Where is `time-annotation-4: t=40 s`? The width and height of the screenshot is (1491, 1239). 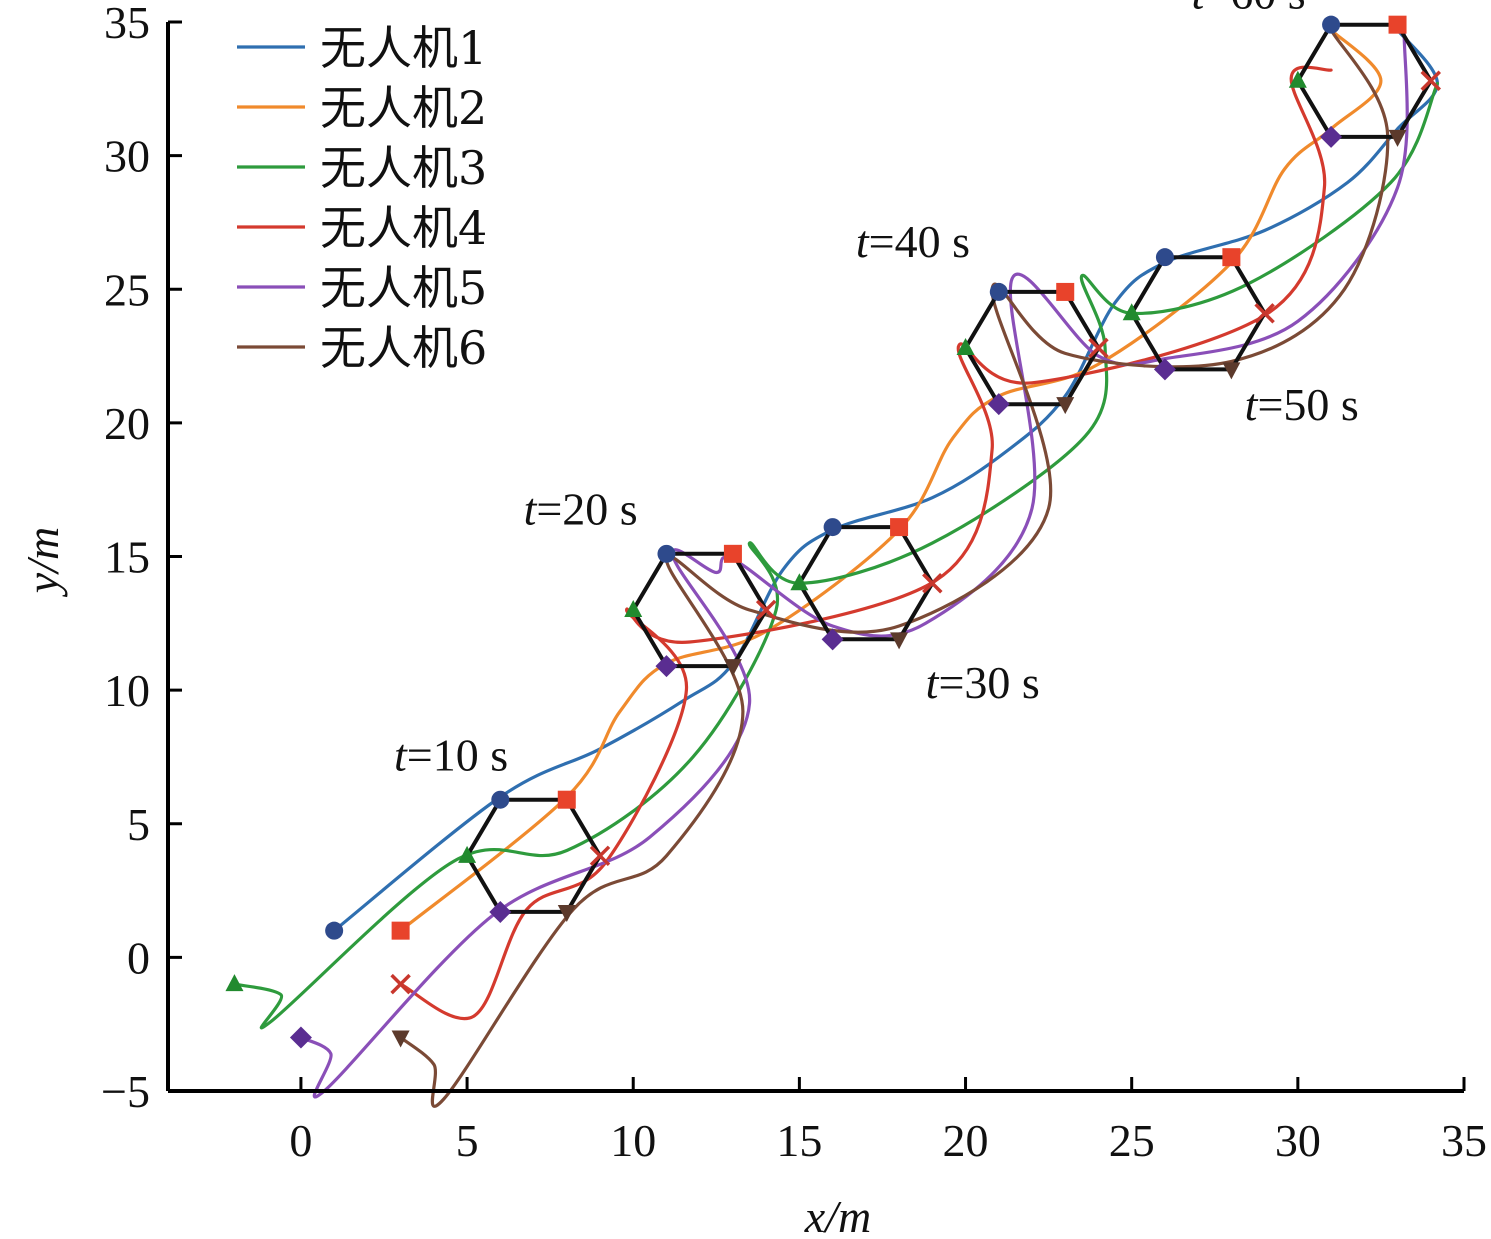
time-annotation-4: t=40 s is located at coordinates (913, 241).